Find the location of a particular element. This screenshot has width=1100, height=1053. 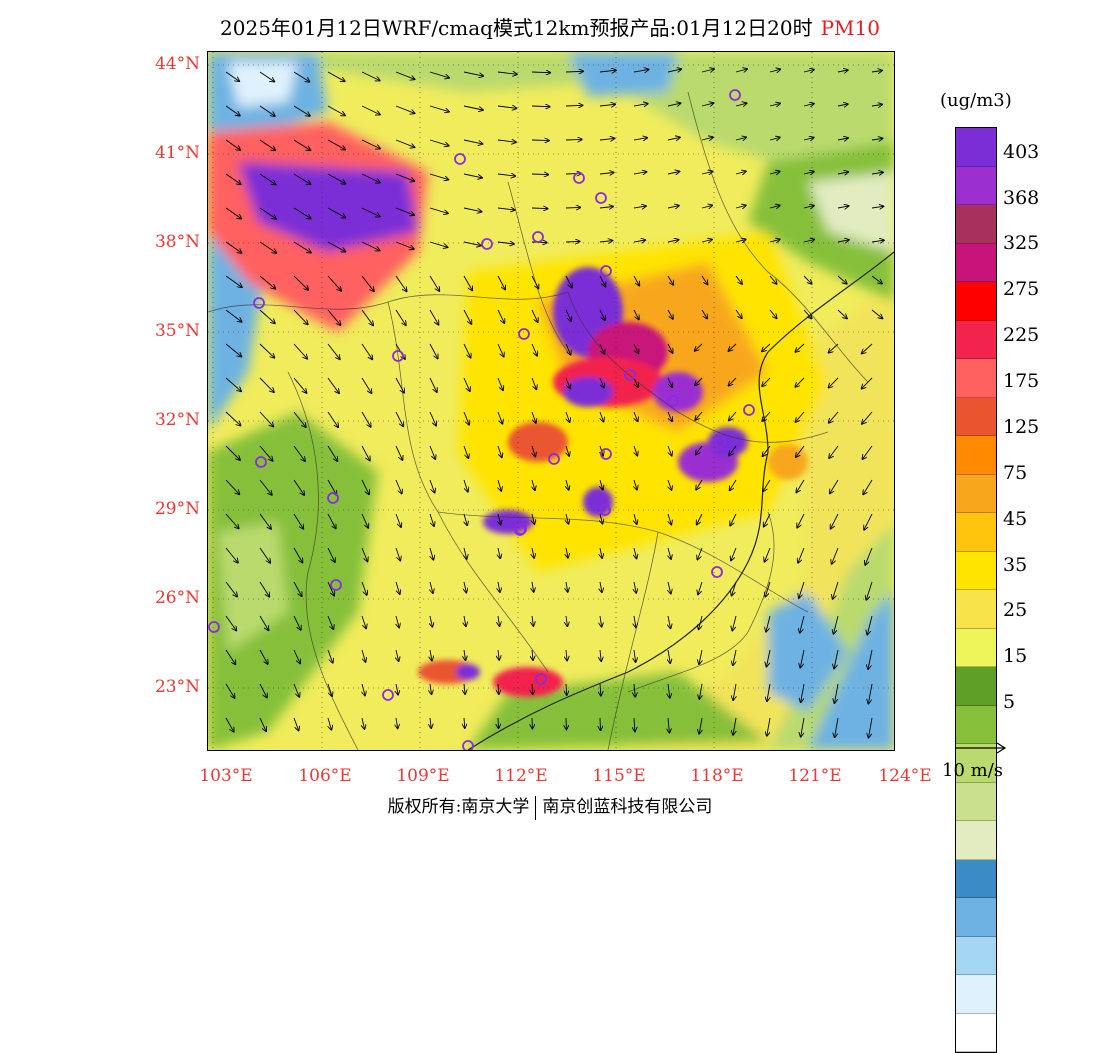

credit-right: 南京创蓝科技有限公司 is located at coordinates (627, 807).